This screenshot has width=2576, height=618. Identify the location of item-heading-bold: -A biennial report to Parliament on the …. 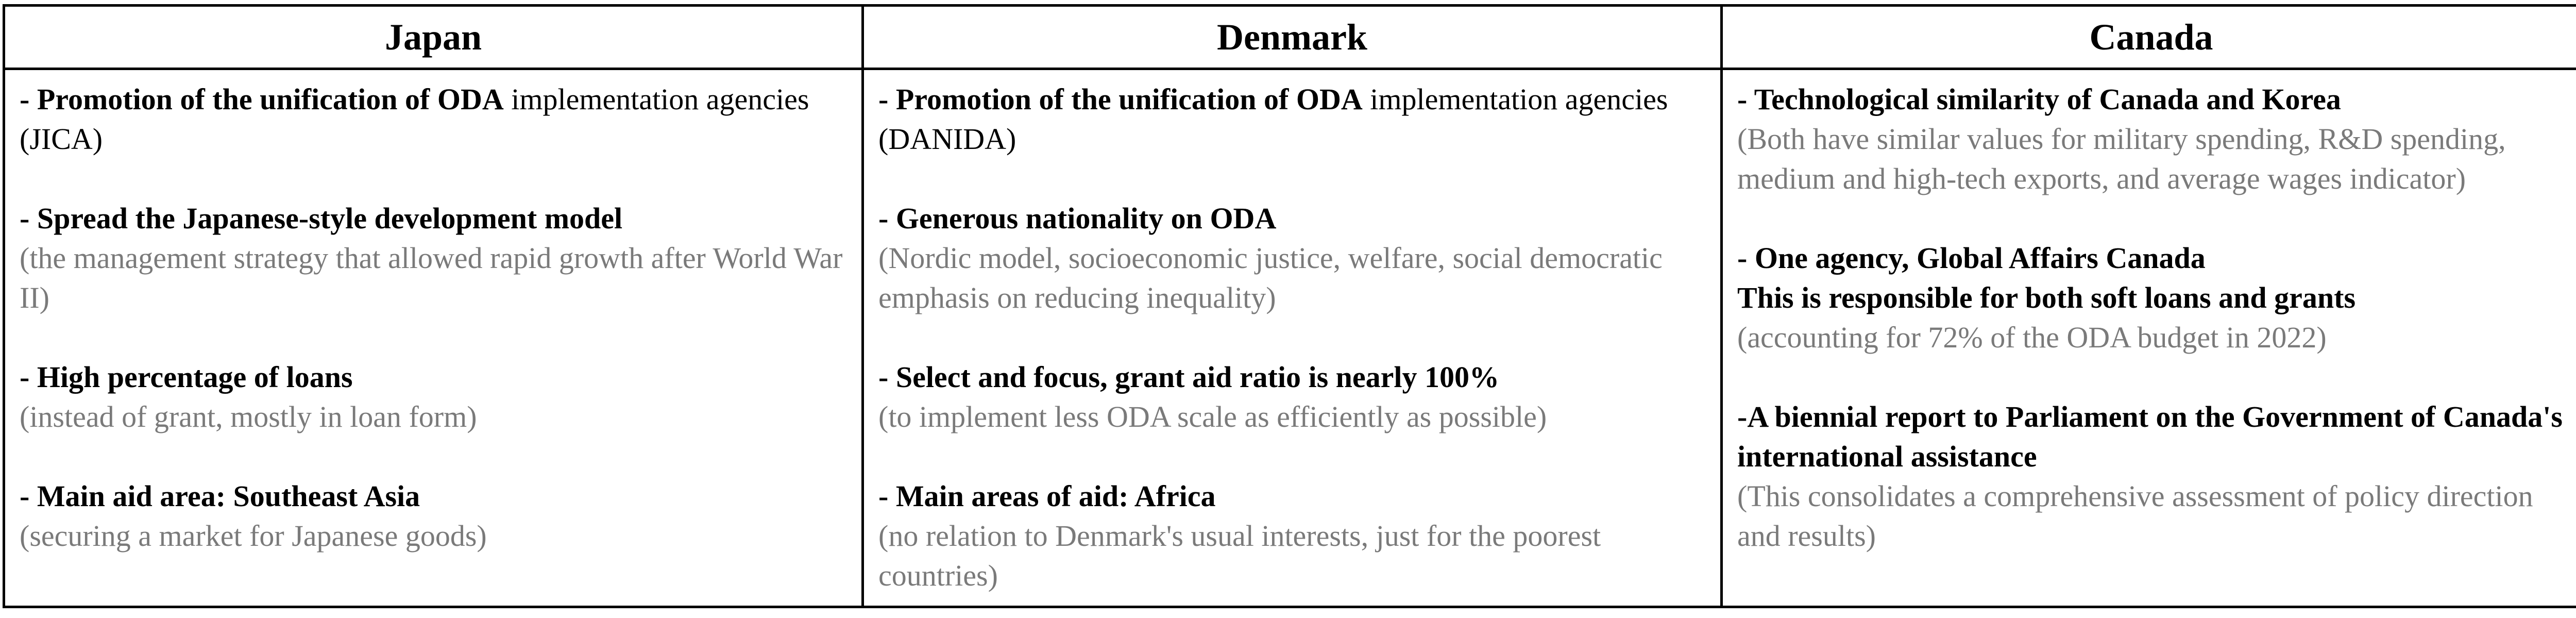
(2150, 436).